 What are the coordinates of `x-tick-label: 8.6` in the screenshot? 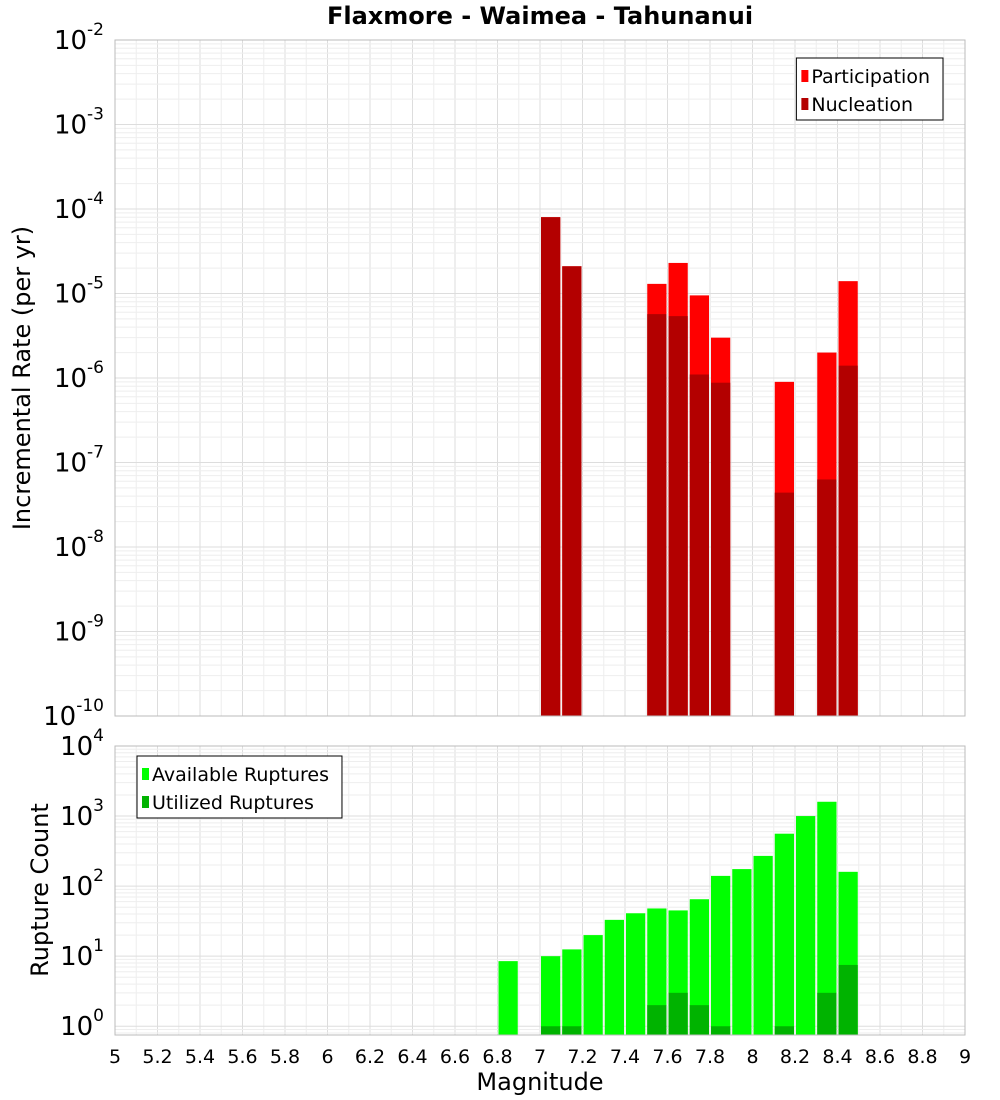 It's located at (880, 1057).